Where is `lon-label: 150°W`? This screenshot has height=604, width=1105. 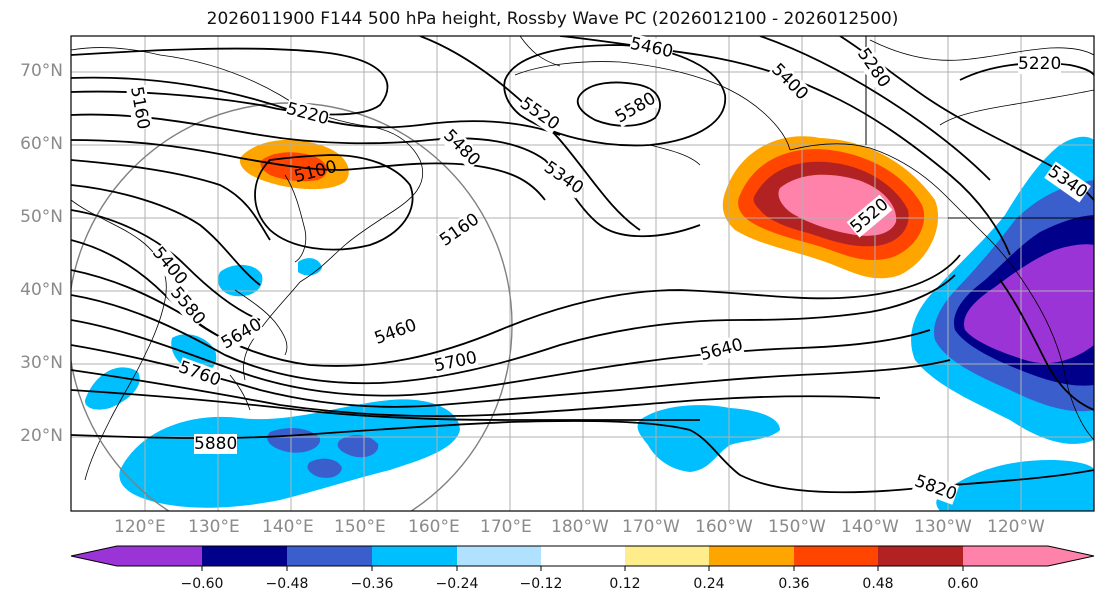
lon-label: 150°W is located at coordinates (797, 527).